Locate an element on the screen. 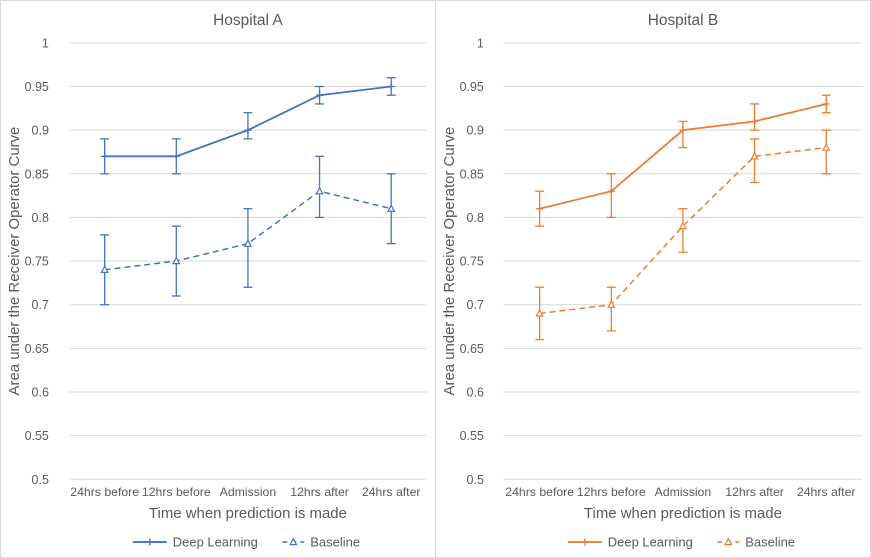 This screenshot has width=871, height=558. chart-title: Hospital B is located at coordinates (683, 20).